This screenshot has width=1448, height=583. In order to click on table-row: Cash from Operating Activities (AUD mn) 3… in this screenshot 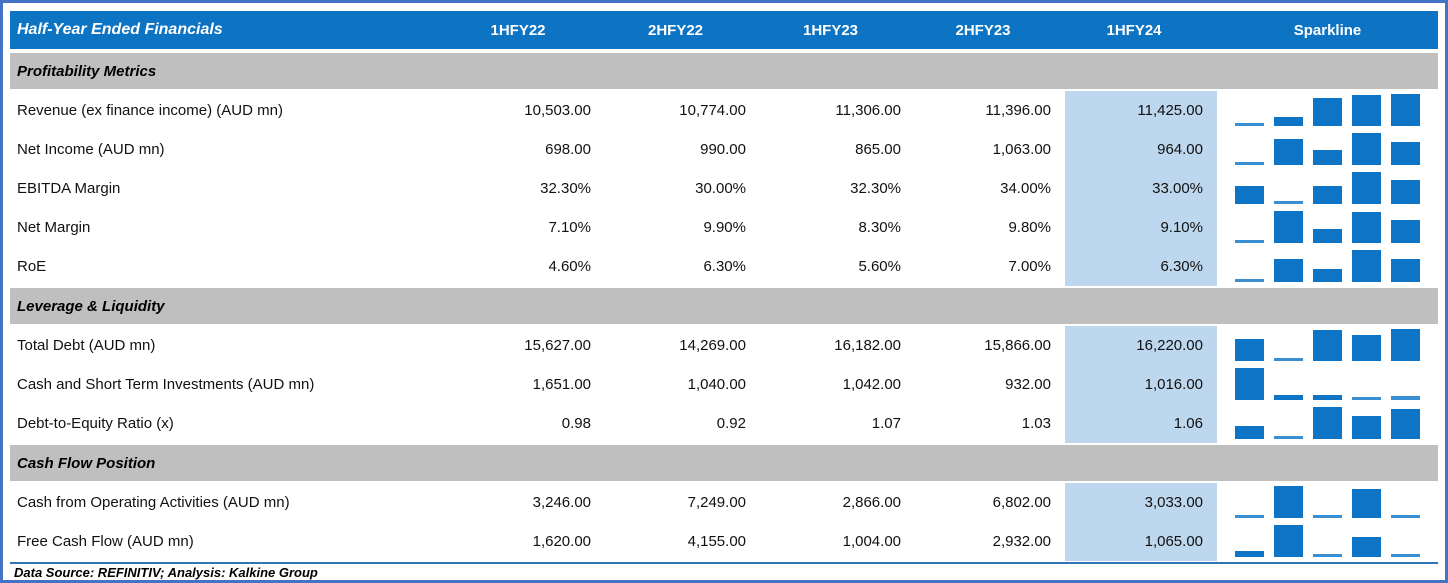, I will do `click(724, 502)`.